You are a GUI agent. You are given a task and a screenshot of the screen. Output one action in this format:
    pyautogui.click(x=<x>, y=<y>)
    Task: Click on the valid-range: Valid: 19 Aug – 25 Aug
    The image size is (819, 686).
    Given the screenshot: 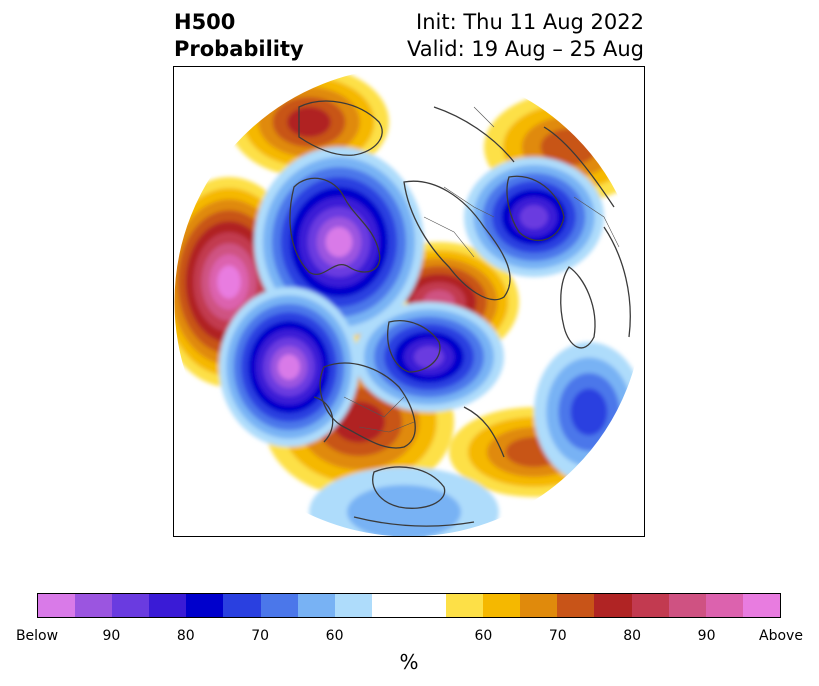 What is the action you would take?
    pyautogui.click(x=525, y=49)
    